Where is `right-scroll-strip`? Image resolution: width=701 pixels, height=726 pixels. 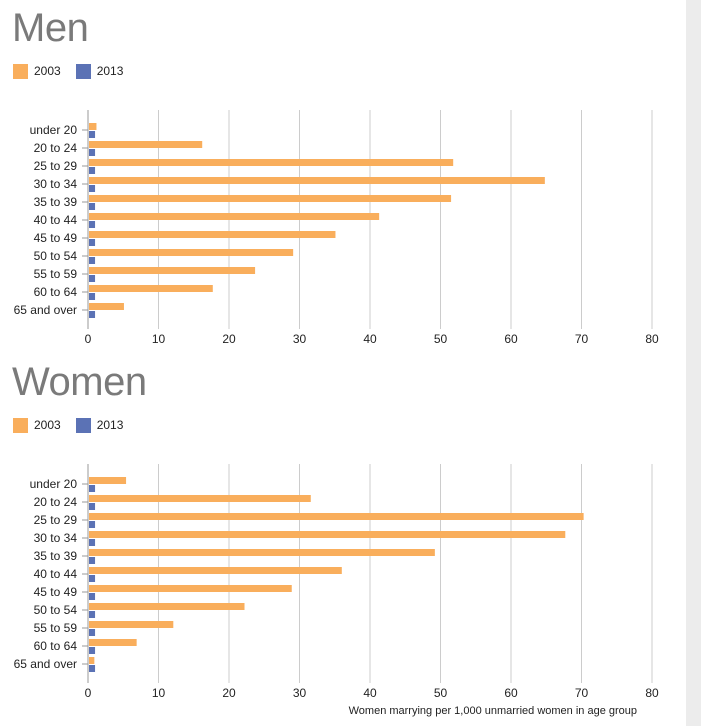
right-scroll-strip is located at coordinates (693, 363).